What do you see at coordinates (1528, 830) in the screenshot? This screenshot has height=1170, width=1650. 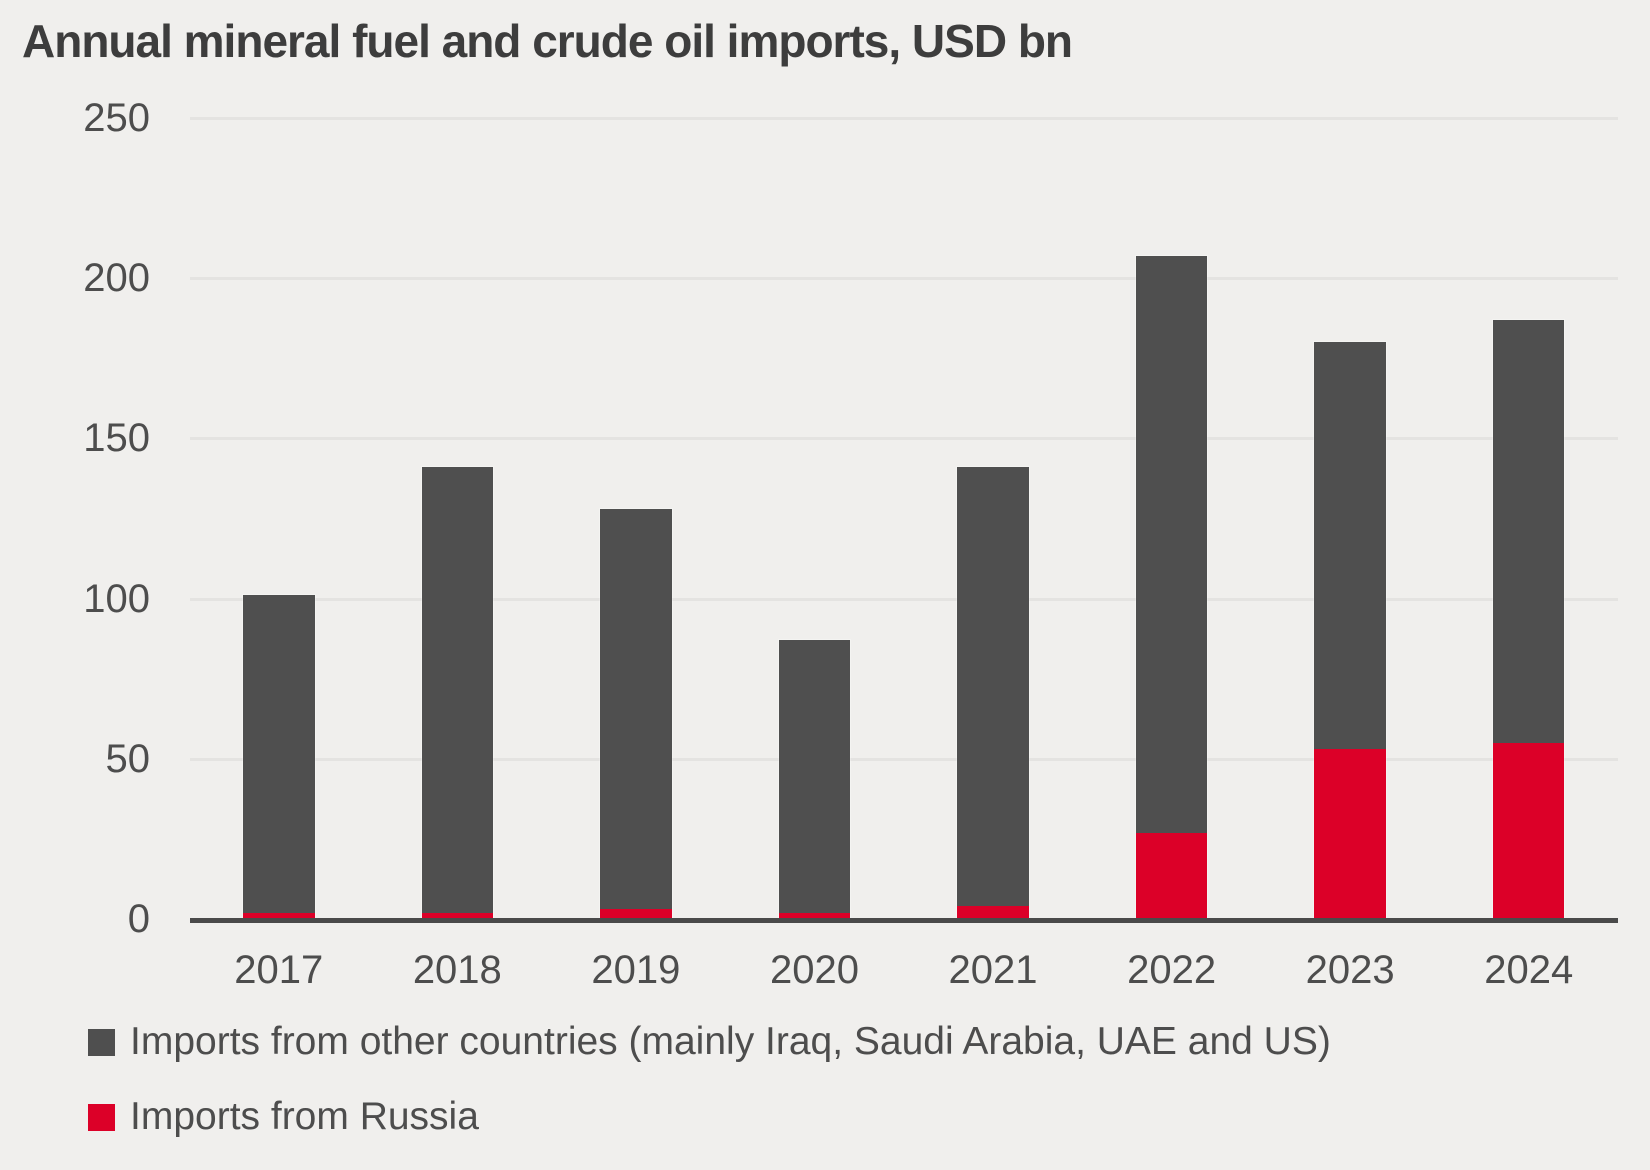 I see `bar-2024-russia-segment` at bounding box center [1528, 830].